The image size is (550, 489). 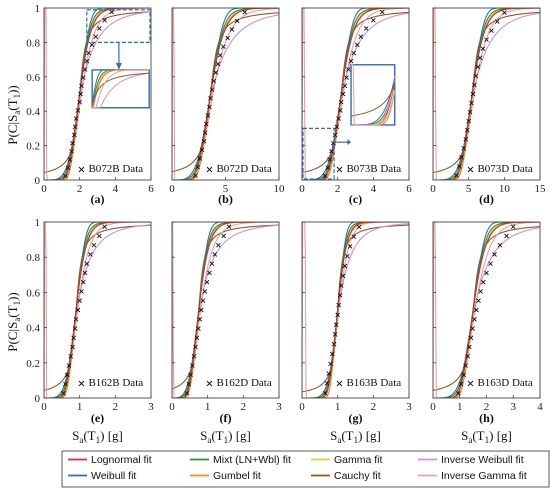 I want to click on y-tick-label: 0.2, so click(x=33, y=364).